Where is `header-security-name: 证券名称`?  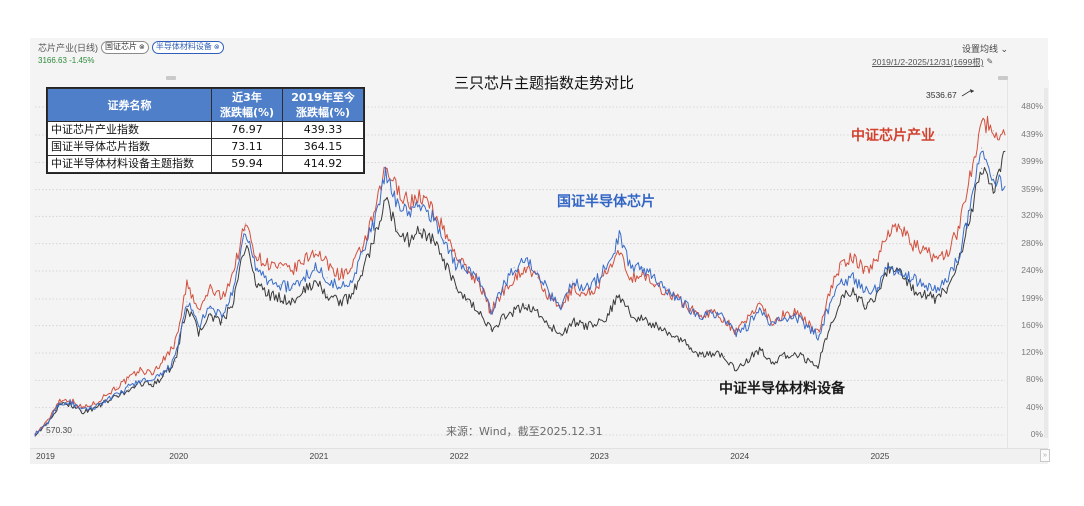
header-security-name: 证券名称 is located at coordinates (129, 105).